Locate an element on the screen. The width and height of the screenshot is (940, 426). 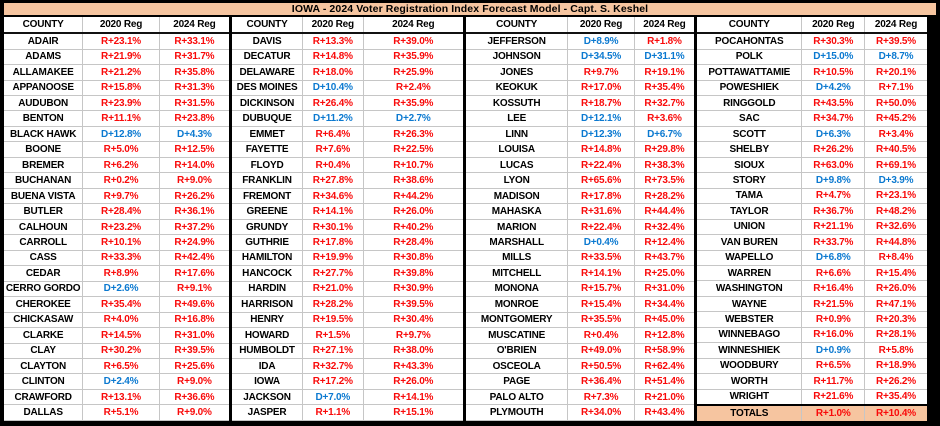
reg-value-cell: R+3.4% is located at coordinates (895, 134).